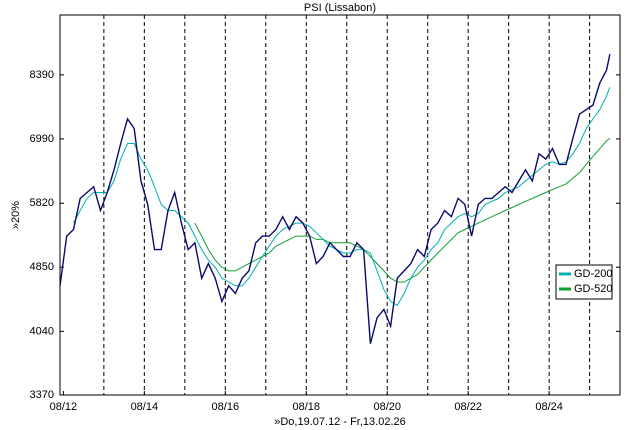 This screenshot has height=430, width=630. I want to click on chart-title: PSI (Lissabon), so click(340, 8).